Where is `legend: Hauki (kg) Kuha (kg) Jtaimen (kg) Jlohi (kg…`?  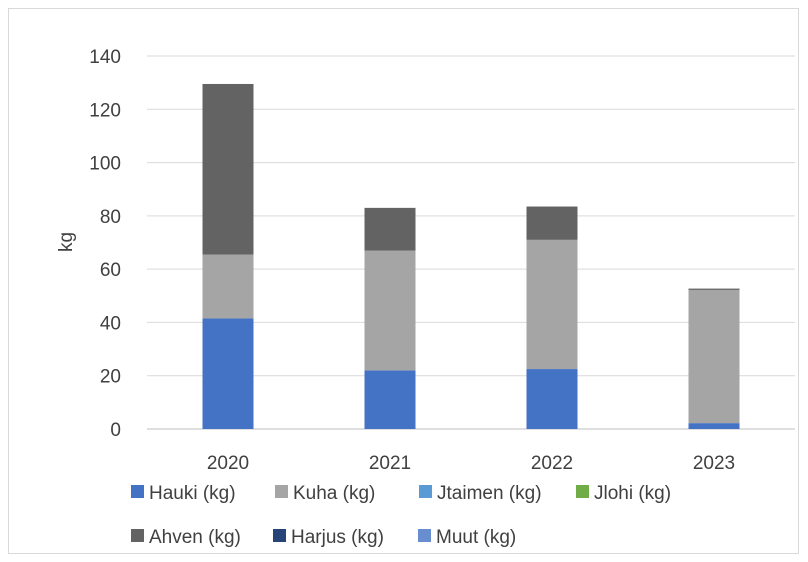 legend: Hauki (kg) Kuha (kg) Jtaimen (kg) Jlohi (kg… is located at coordinates (401, 515).